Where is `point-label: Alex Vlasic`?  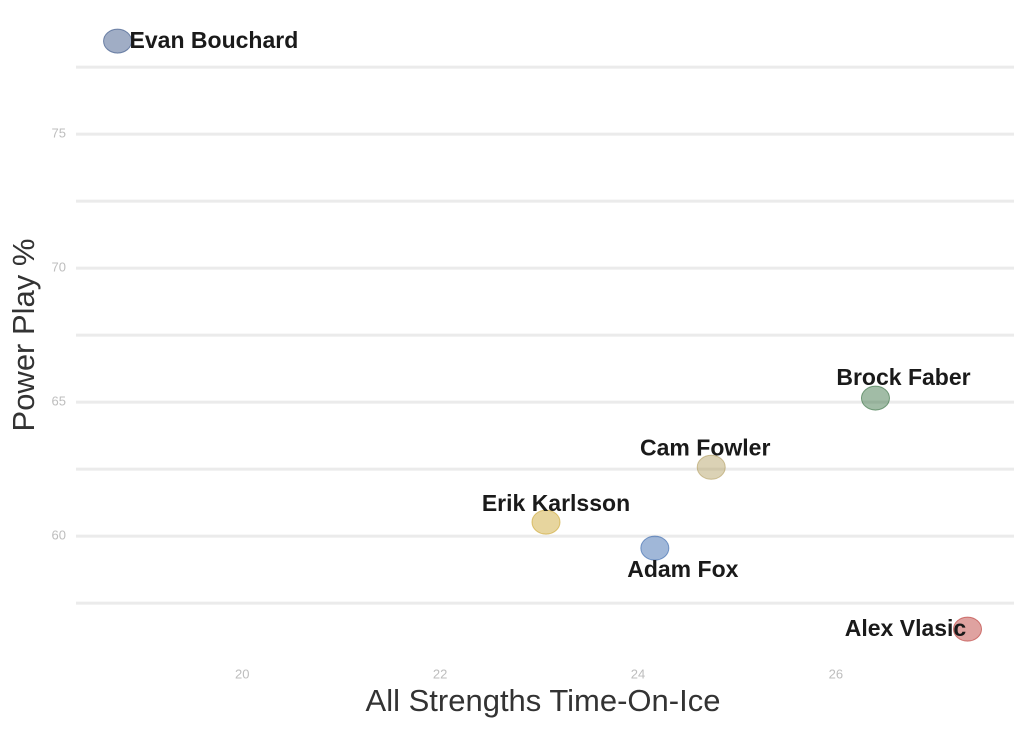
point-label: Alex Vlasic is located at coordinates (906, 628).